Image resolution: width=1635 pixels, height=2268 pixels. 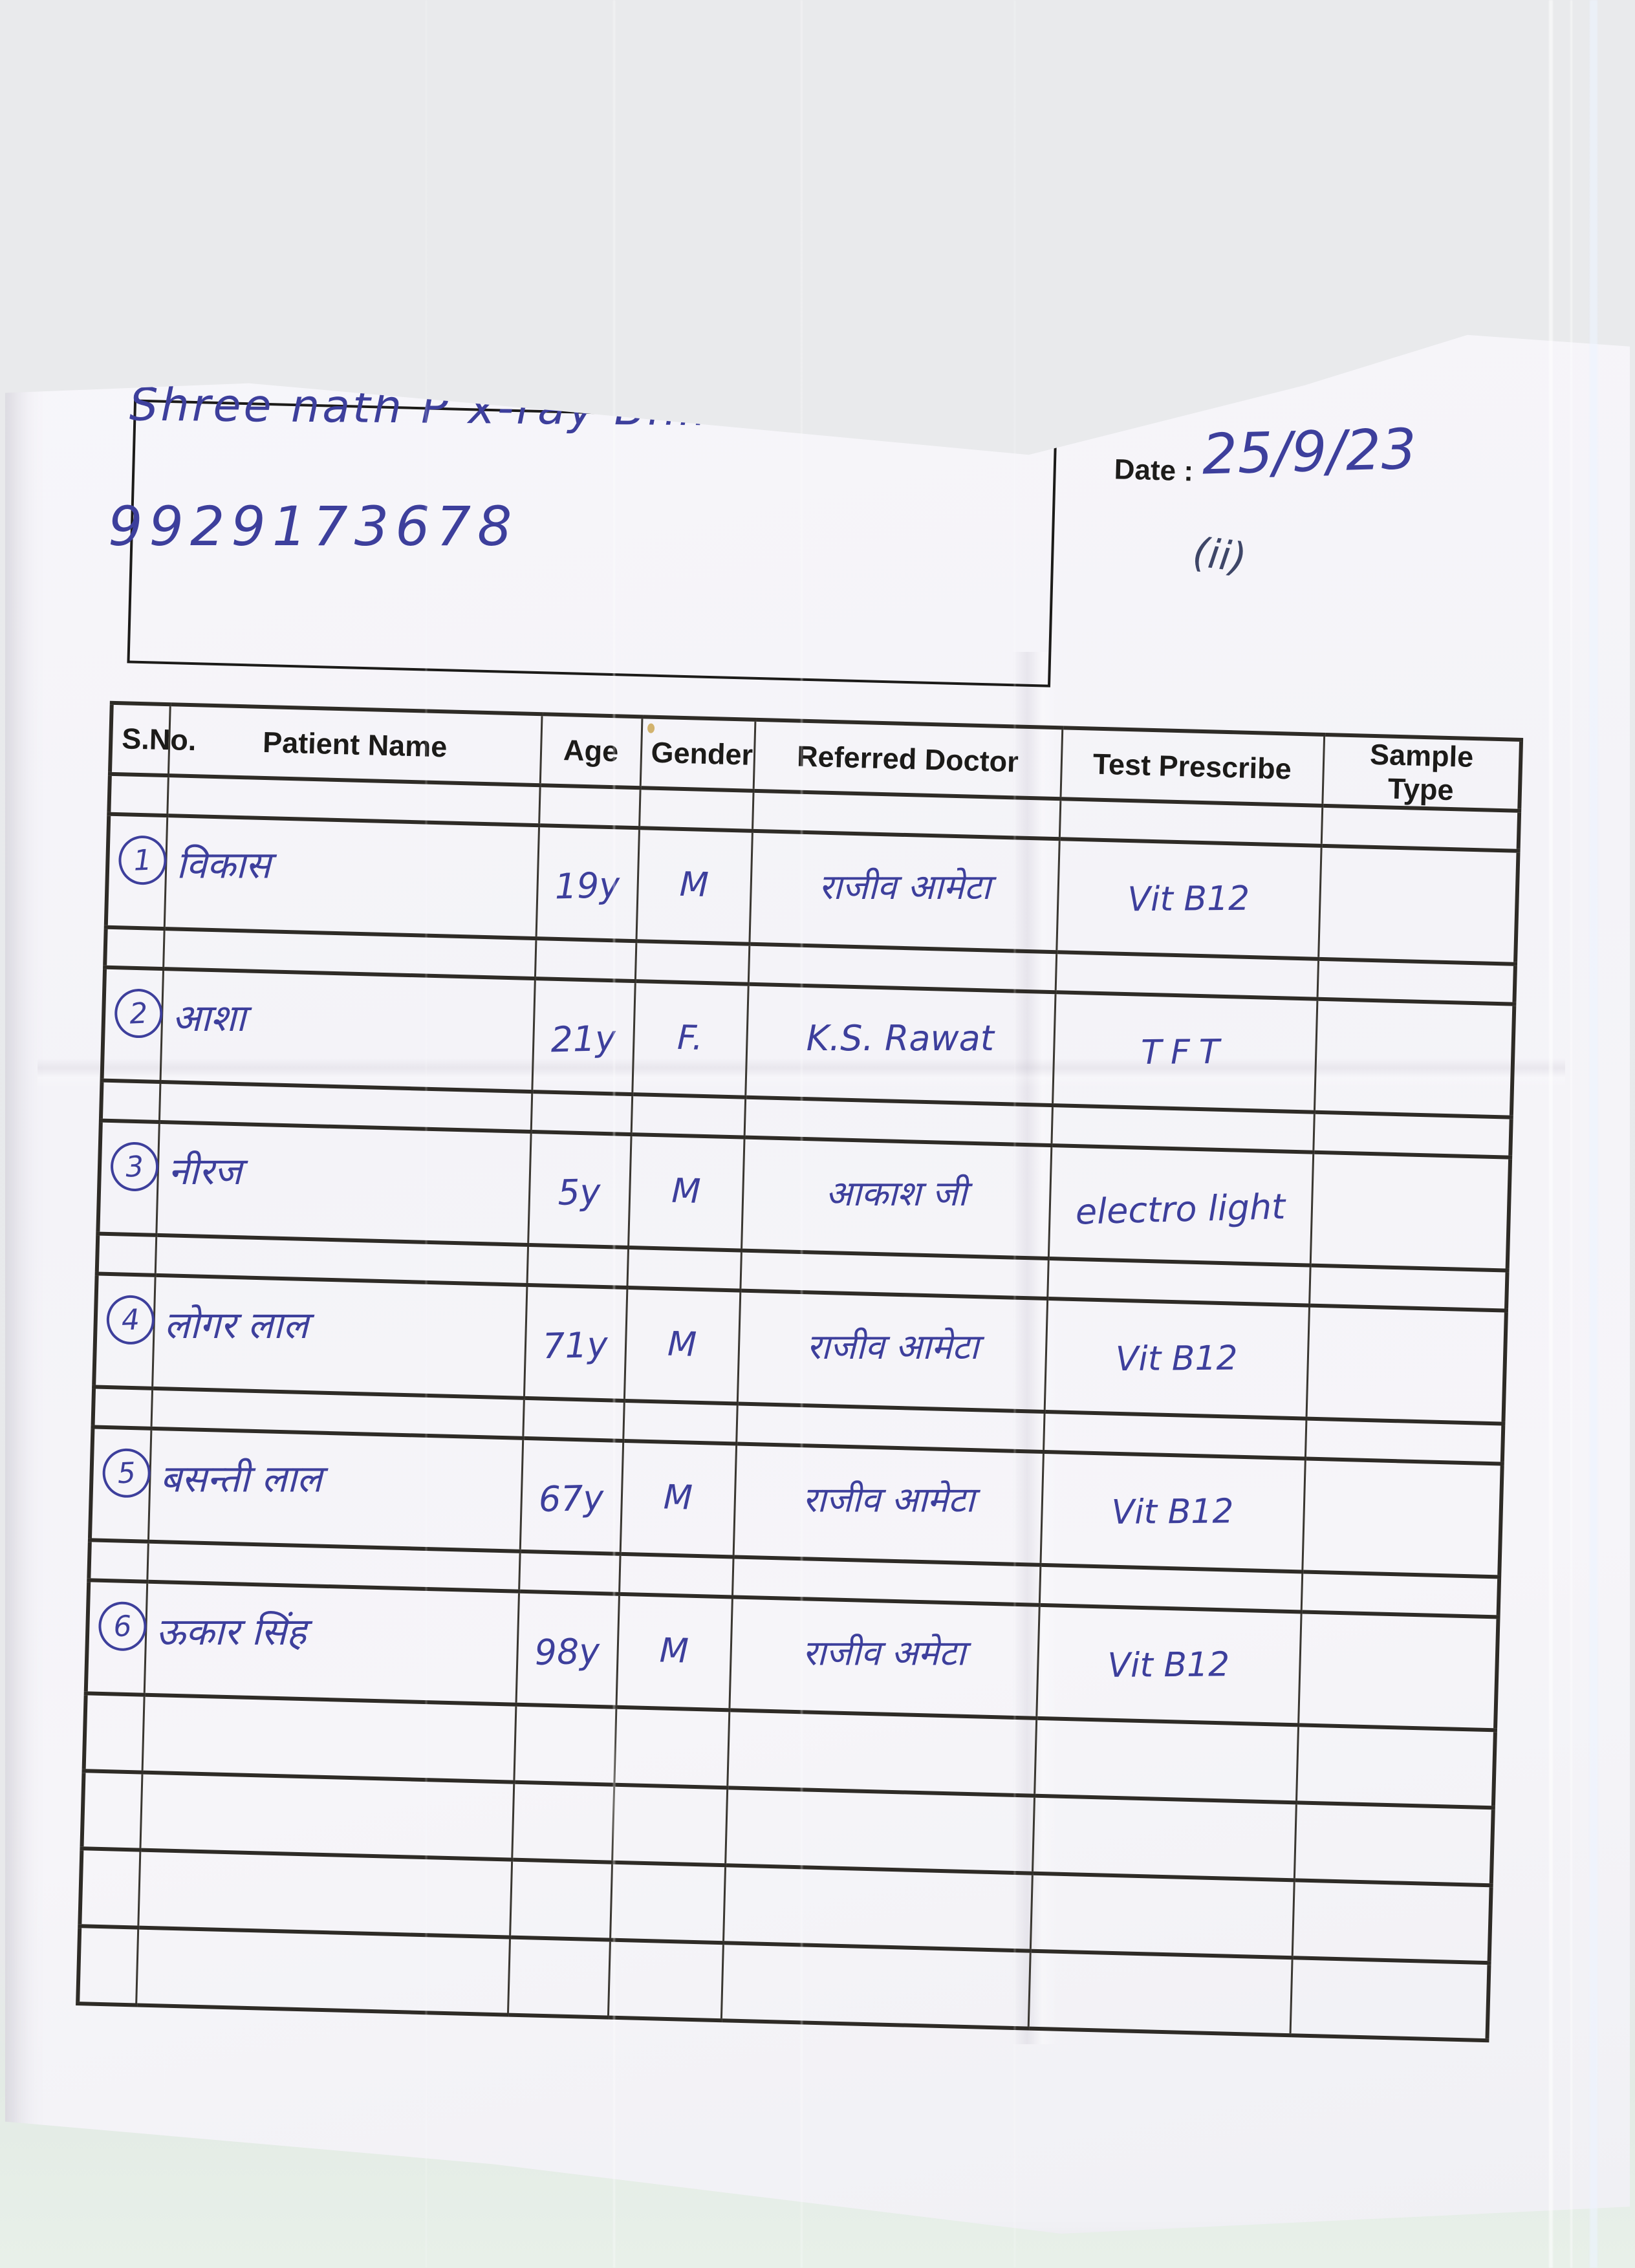 I want to click on row-number-circle: 4, so click(x=130, y=1319).